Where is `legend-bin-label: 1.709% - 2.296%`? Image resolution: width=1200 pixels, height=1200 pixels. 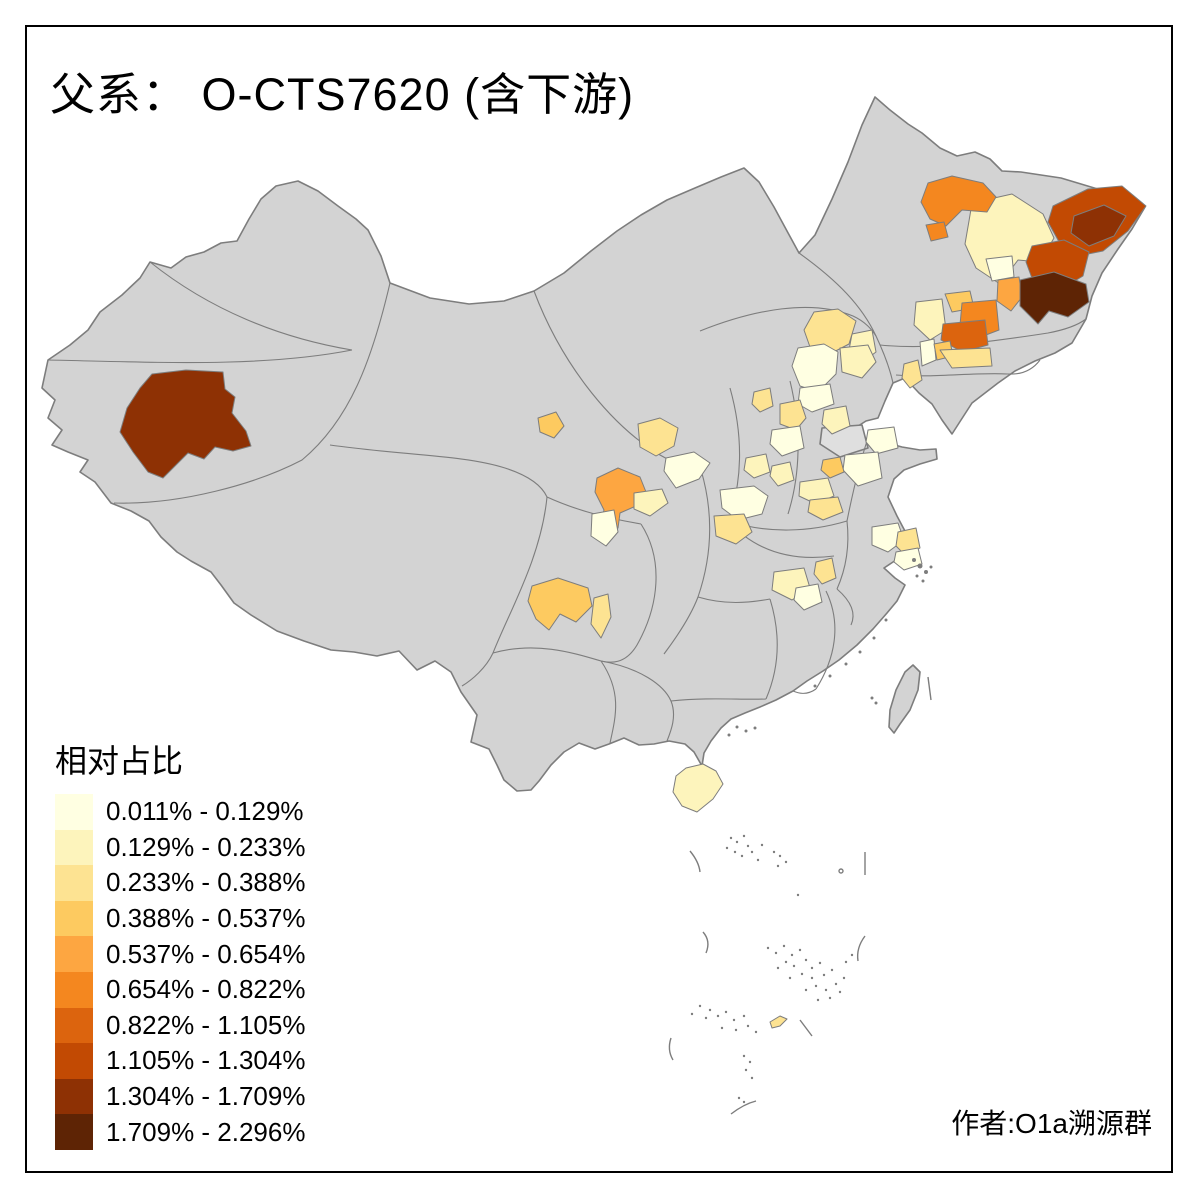 legend-bin-label: 1.709% - 2.296% is located at coordinates (206, 1131).